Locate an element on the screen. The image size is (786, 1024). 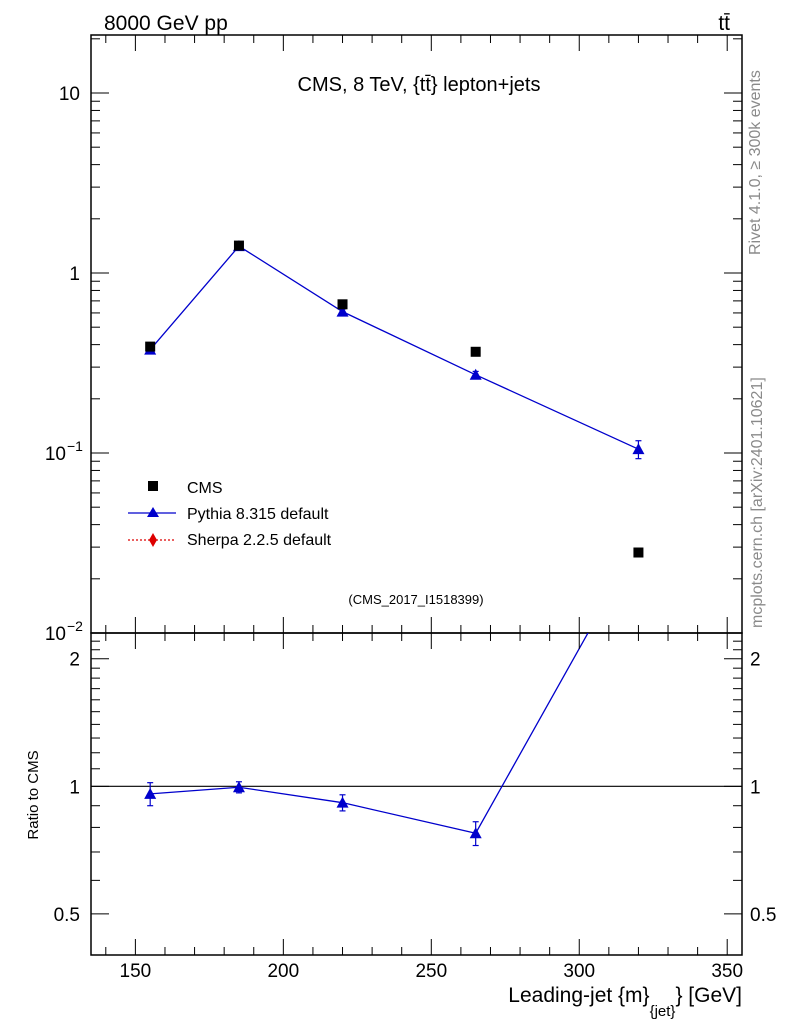
x-tick-label: 200 is located at coordinates (283, 971).